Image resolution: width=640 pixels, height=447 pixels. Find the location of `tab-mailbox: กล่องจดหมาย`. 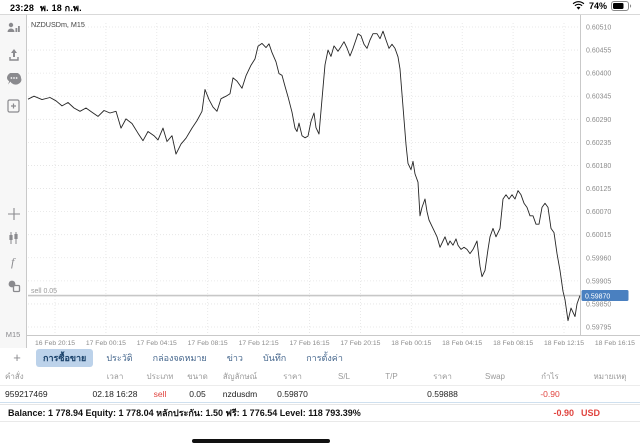

tab-mailbox: กล่องจดหมาย is located at coordinates (179, 357).